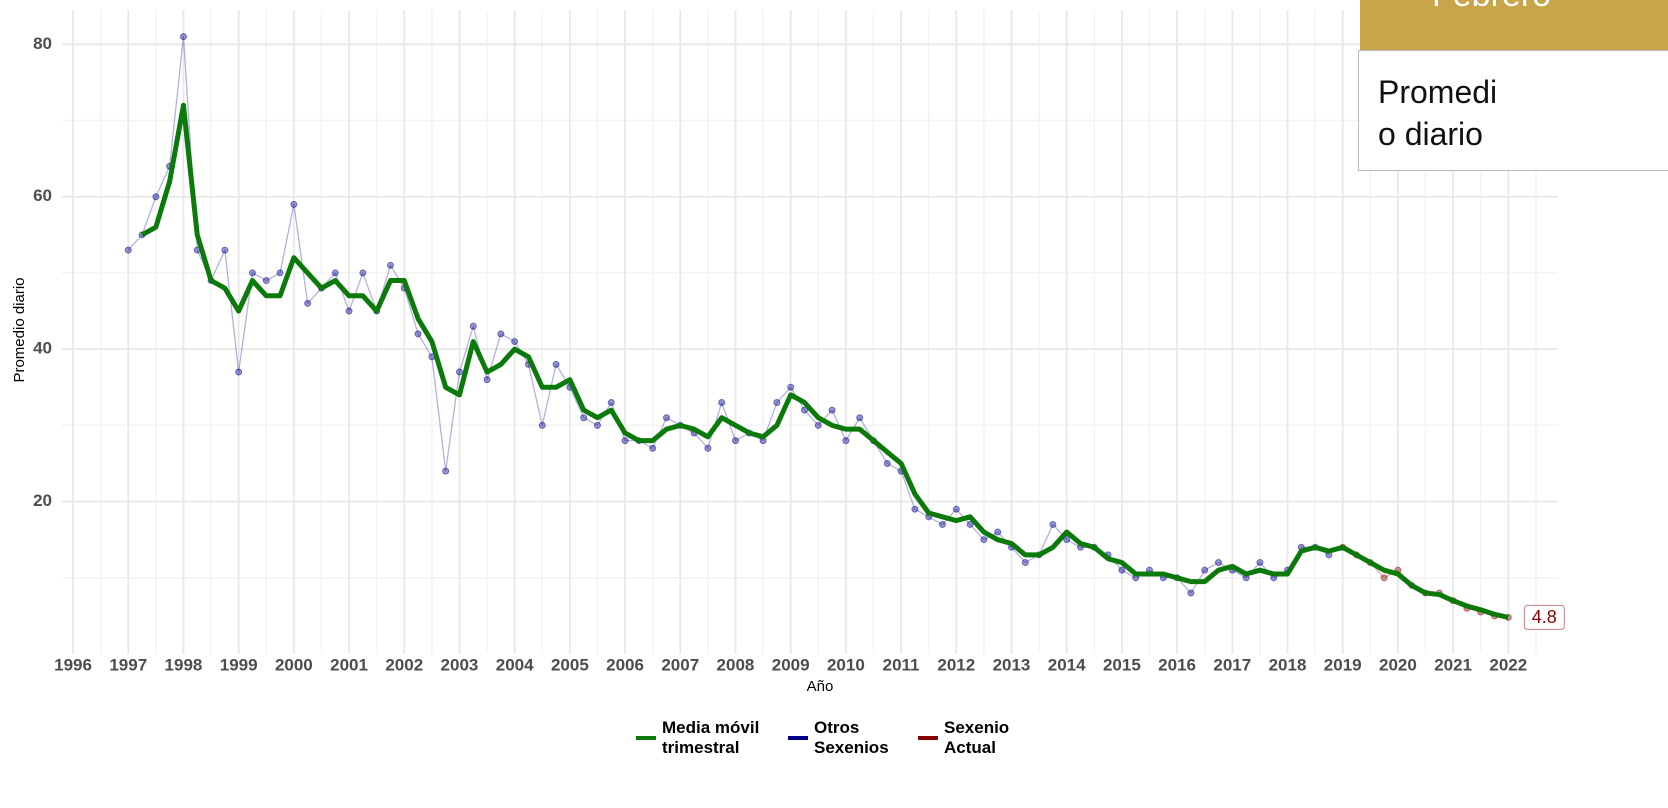 This screenshot has height=808, width=1668. Describe the element at coordinates (680, 664) in the screenshot. I see `x-tick-label: 2007` at that location.